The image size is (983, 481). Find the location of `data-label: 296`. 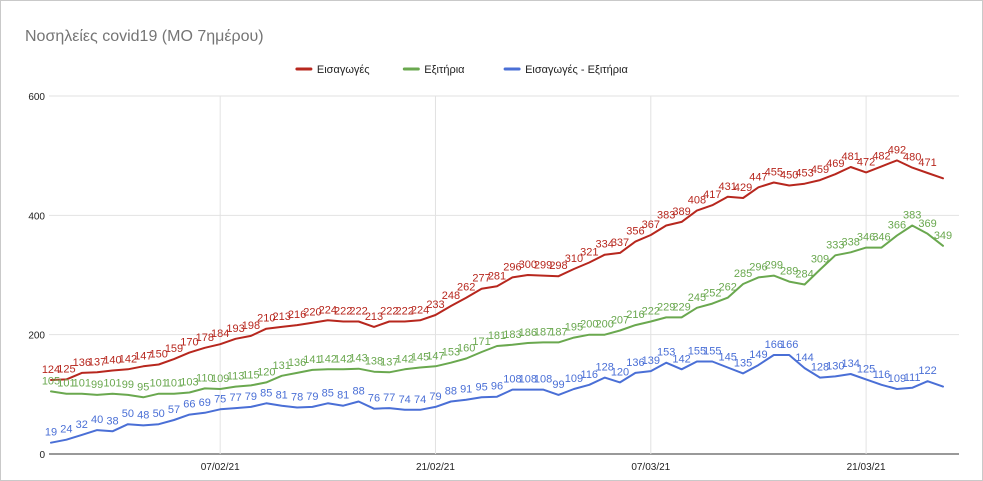

data-label: 296 is located at coordinates (758, 267).